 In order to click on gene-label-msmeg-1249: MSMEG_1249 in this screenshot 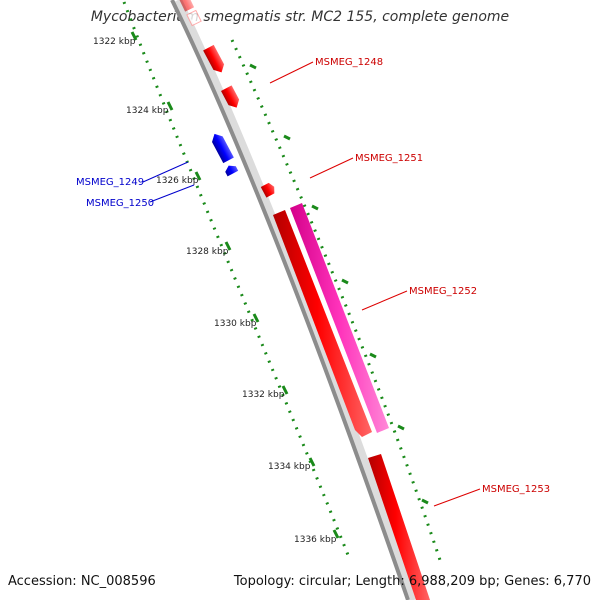, I will do `click(110, 182)`.